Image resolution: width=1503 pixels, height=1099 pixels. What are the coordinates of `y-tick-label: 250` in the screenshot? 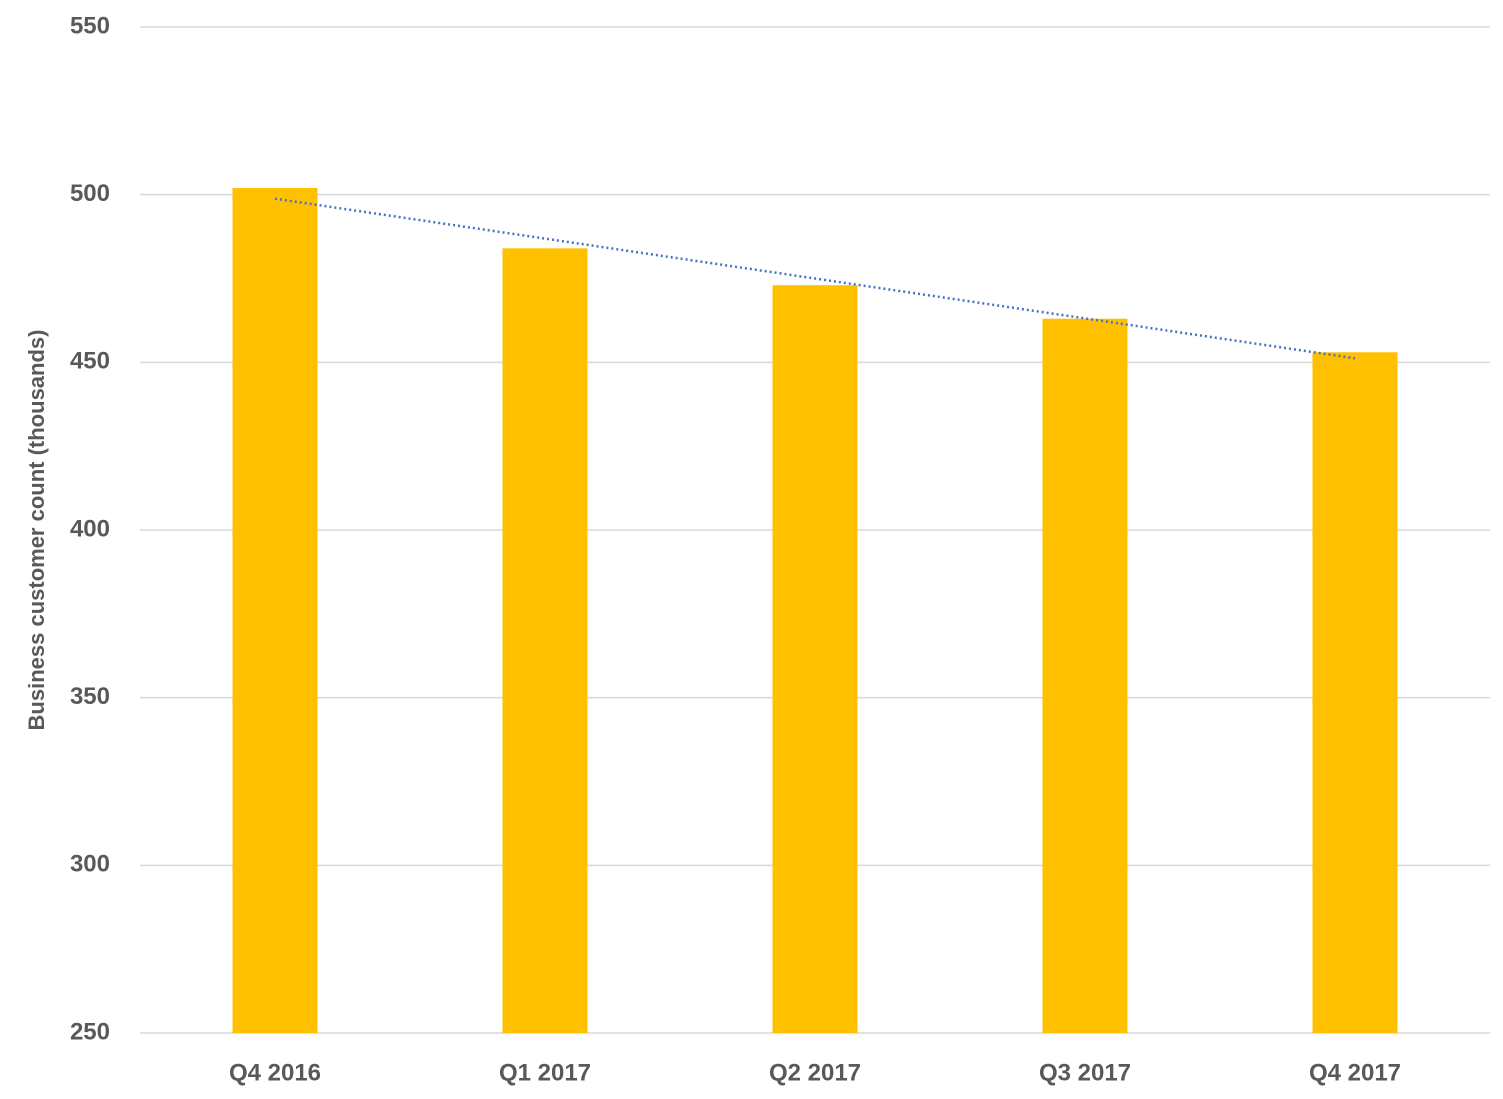 It's located at (90, 1031).